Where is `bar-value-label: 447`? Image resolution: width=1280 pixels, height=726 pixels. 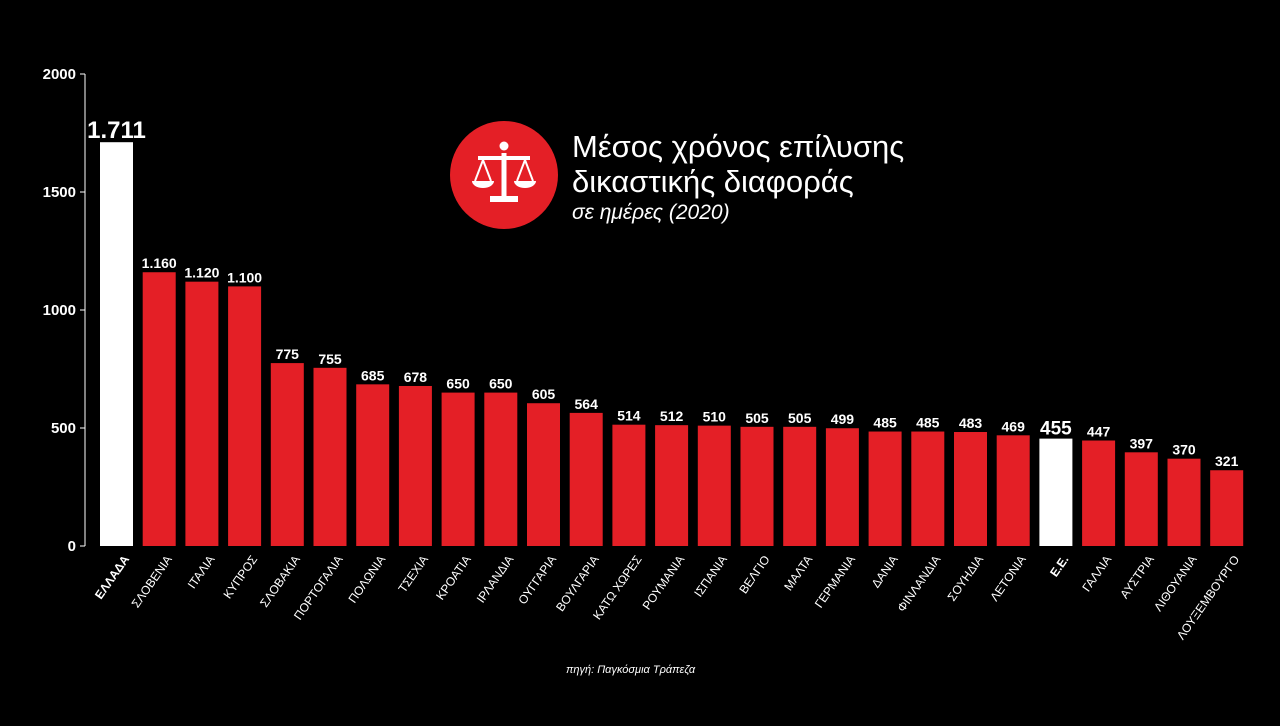
bar-value-label: 447 is located at coordinates (1099, 432).